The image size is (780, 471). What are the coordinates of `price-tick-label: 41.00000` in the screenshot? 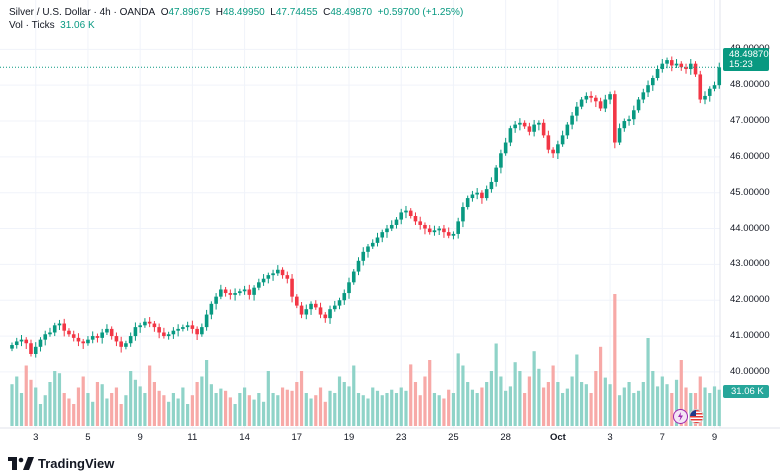 It's located at (750, 336).